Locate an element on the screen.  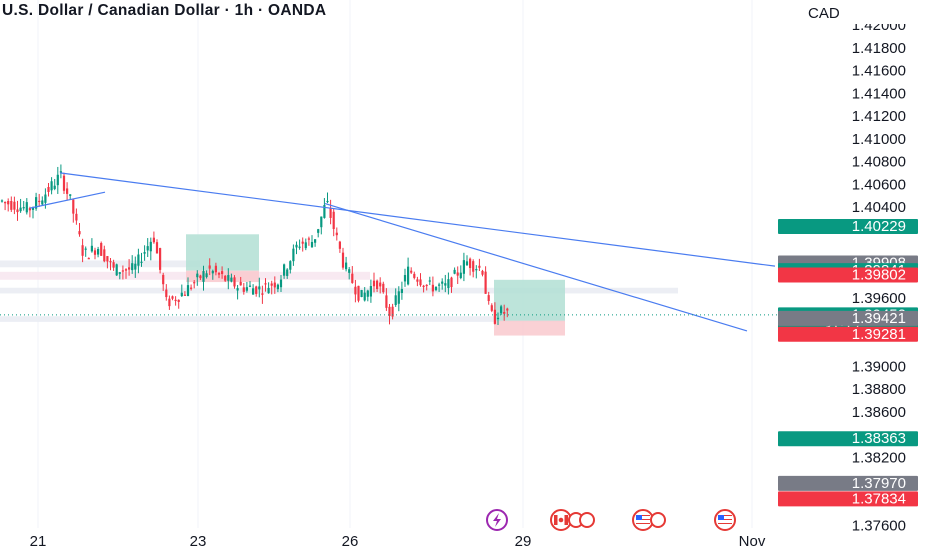
price-badge-label: 1.39421 is located at coordinates (879, 318).